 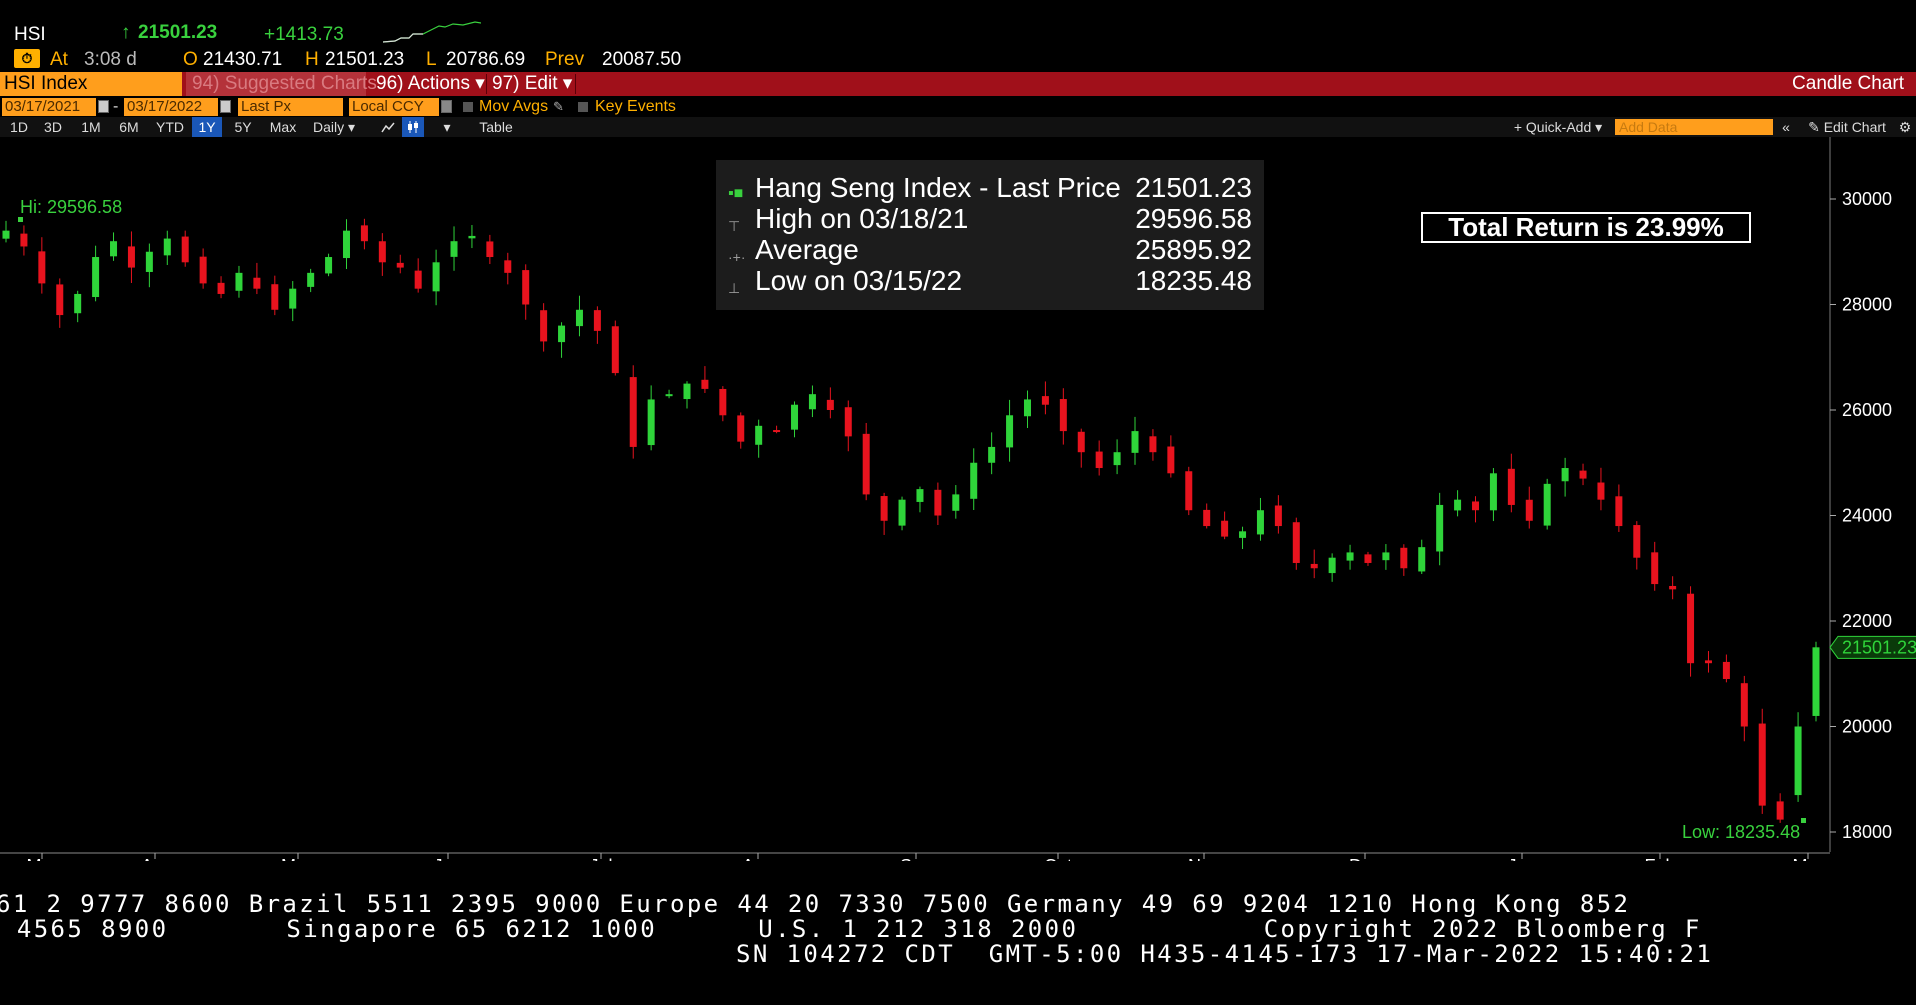 I want to click on chart-type-label: Candle Chart, so click(x=1848, y=83).